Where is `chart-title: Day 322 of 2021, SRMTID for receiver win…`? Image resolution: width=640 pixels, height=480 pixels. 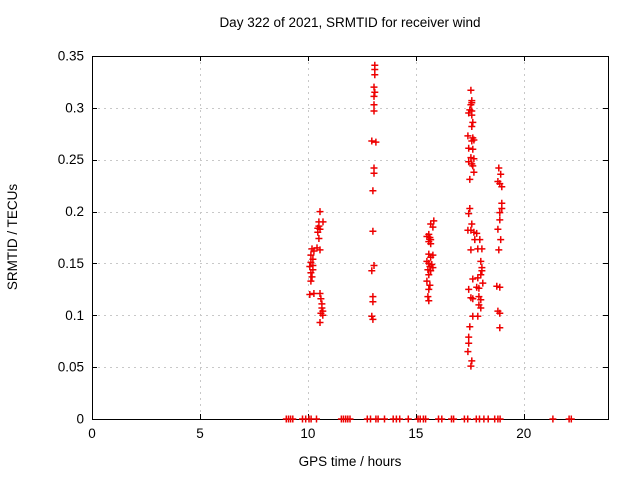
chart-title: Day 322 of 2021, SRMTID for receiver win… is located at coordinates (349, 22).